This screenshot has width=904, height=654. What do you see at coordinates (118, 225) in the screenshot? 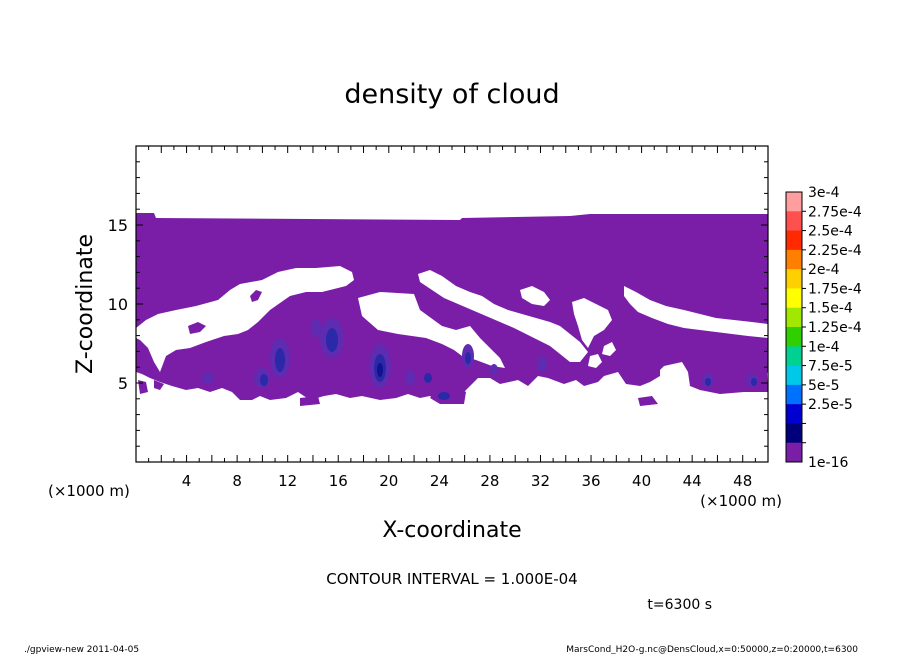
I see `y-tick-label: 15` at bounding box center [118, 225].